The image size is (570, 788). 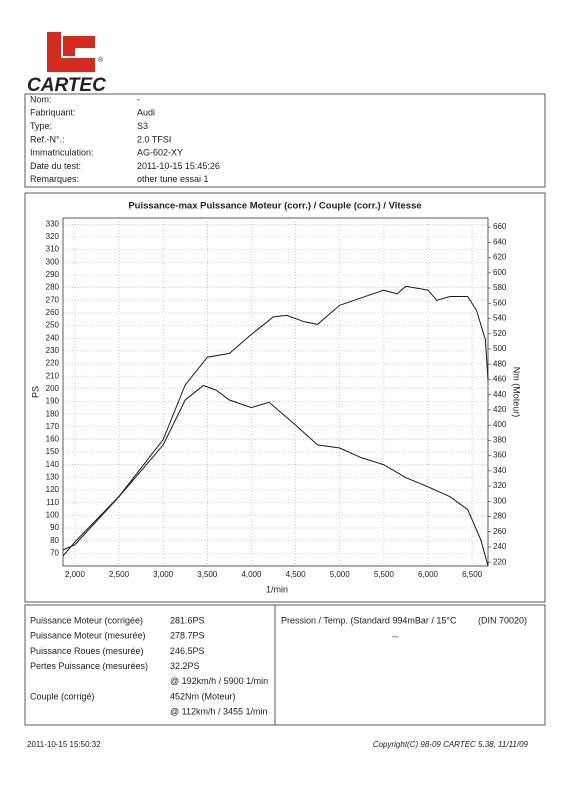 What do you see at coordinates (53, 274) in the screenshot?
I see `y-tick-label: 290` at bounding box center [53, 274].